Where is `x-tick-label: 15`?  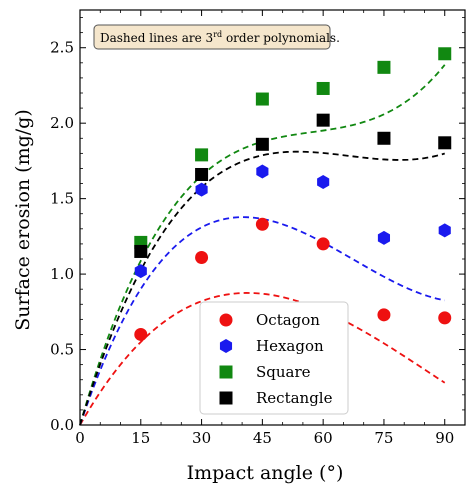 x-tick-label: 15 is located at coordinates (140, 438).